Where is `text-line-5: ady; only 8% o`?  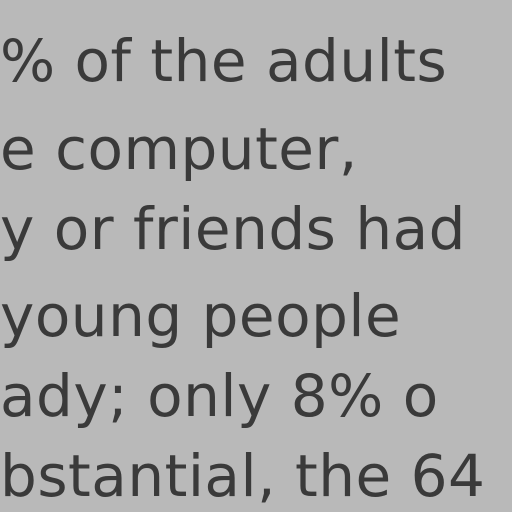 text-line-5: ady; only 8% o is located at coordinates (219, 396).